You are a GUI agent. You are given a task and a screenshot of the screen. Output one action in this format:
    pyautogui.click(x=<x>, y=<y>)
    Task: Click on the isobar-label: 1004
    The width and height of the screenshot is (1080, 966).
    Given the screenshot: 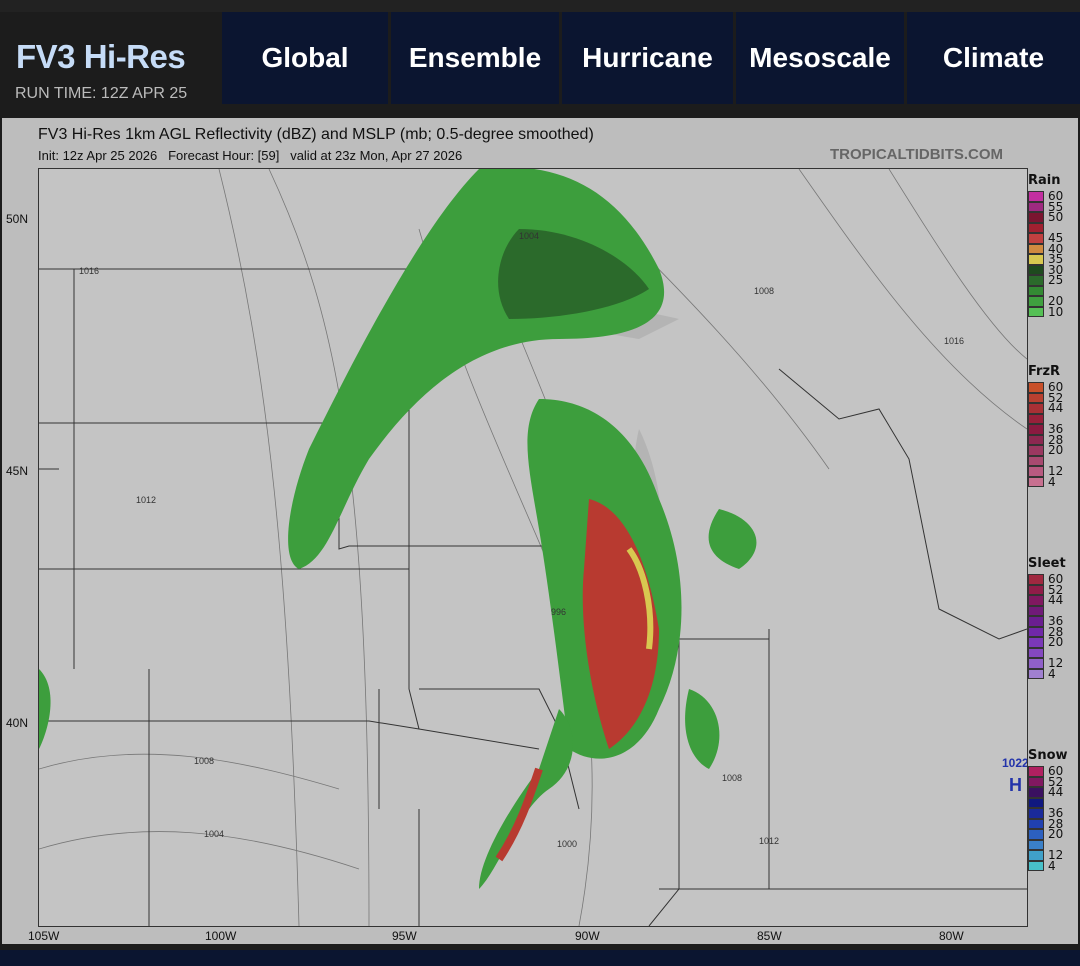 What is the action you would take?
    pyautogui.click(x=529, y=236)
    